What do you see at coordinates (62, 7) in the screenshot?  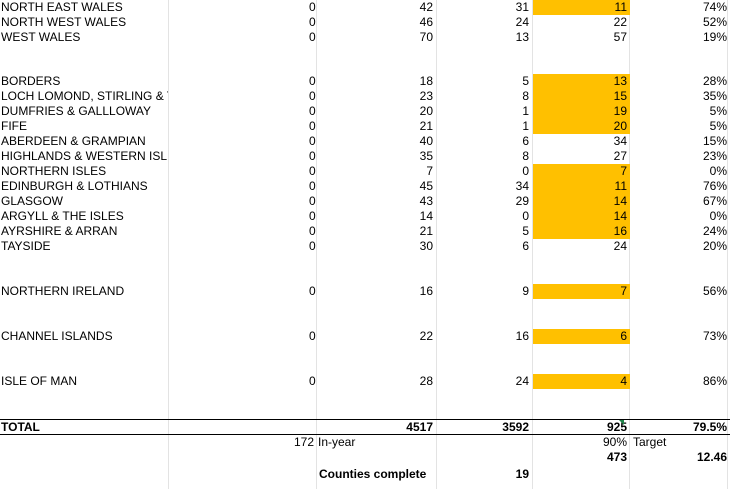 I see `row-name: NORTH EAST WALES` at bounding box center [62, 7].